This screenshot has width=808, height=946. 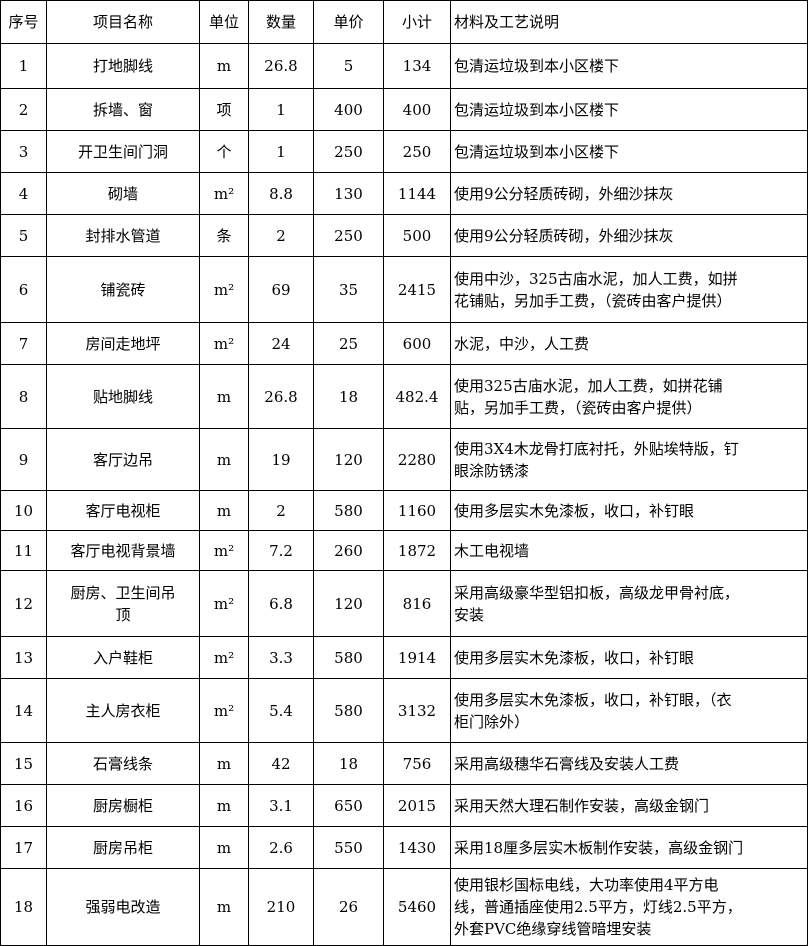 I want to click on cell-subtotal: 400, so click(x=417, y=109).